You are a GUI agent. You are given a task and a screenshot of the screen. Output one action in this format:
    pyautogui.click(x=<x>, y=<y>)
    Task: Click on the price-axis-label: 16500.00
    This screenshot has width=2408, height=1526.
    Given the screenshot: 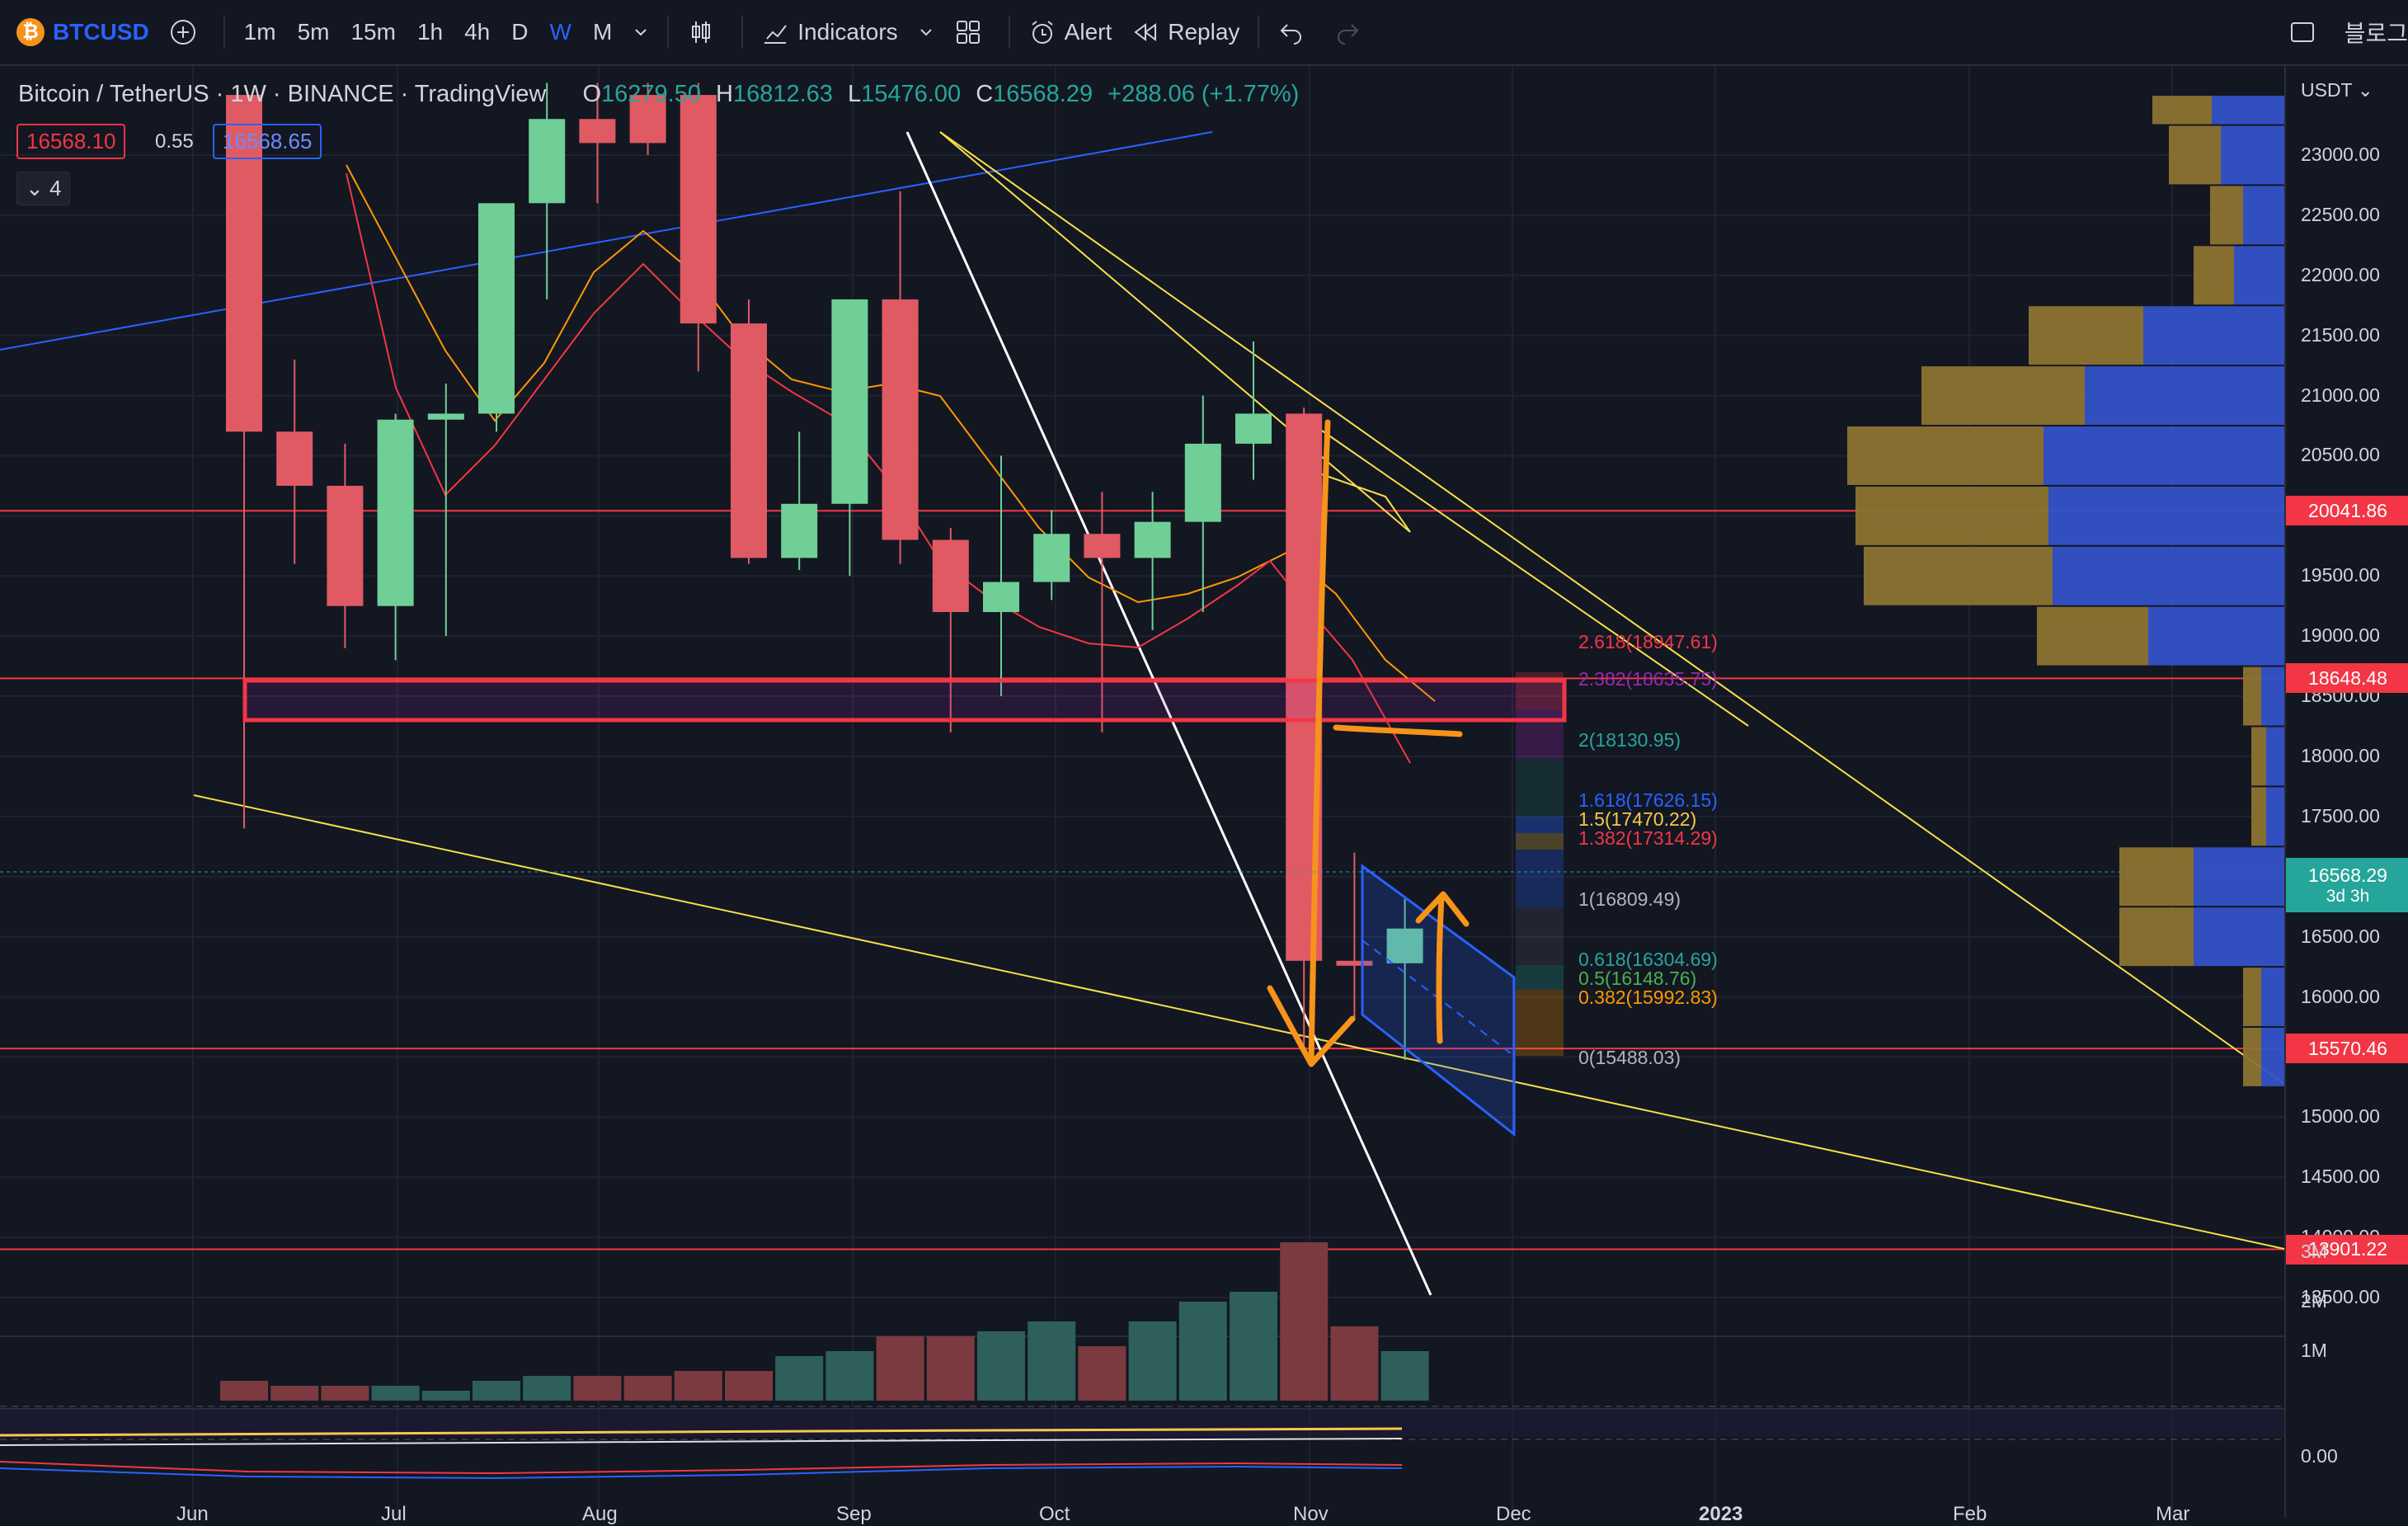 What is the action you would take?
    pyautogui.click(x=2340, y=936)
    